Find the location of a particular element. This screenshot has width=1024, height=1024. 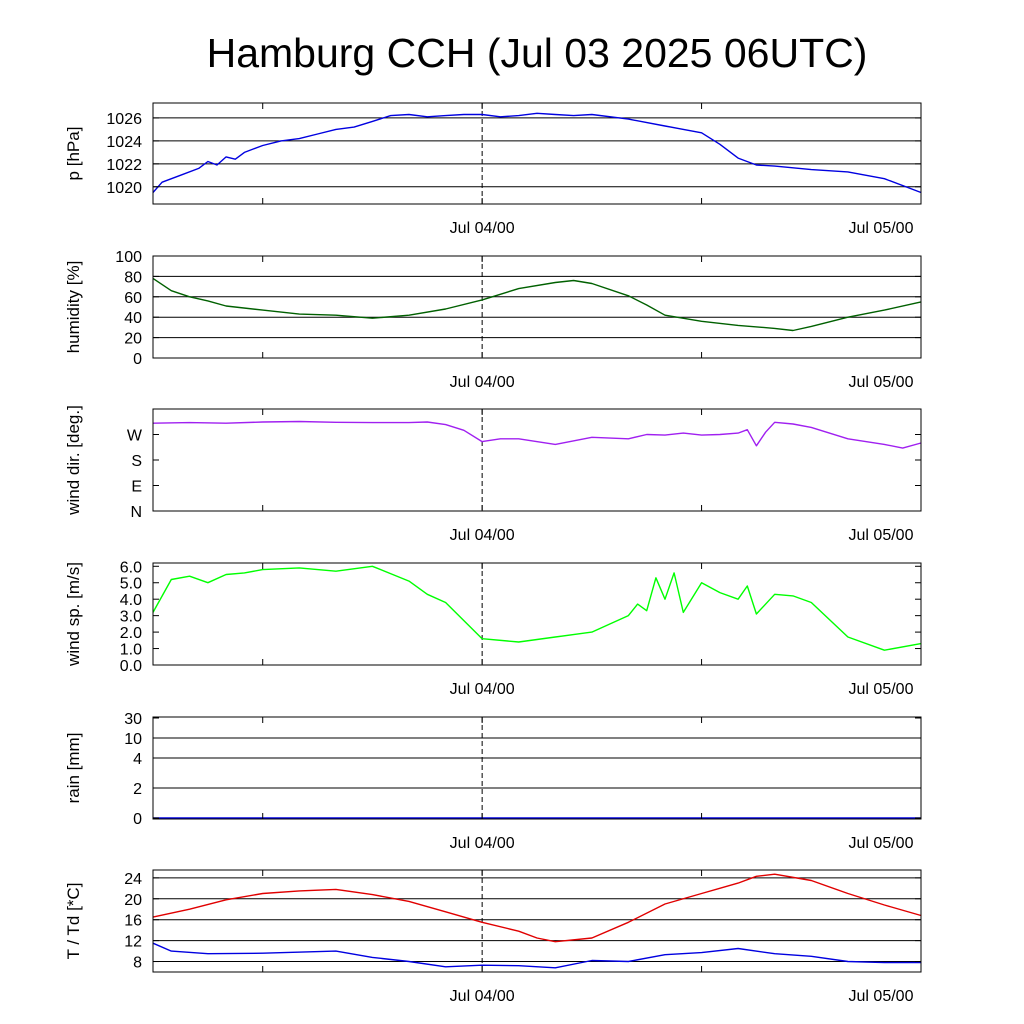

y-tick-label: E is located at coordinates (136, 487).